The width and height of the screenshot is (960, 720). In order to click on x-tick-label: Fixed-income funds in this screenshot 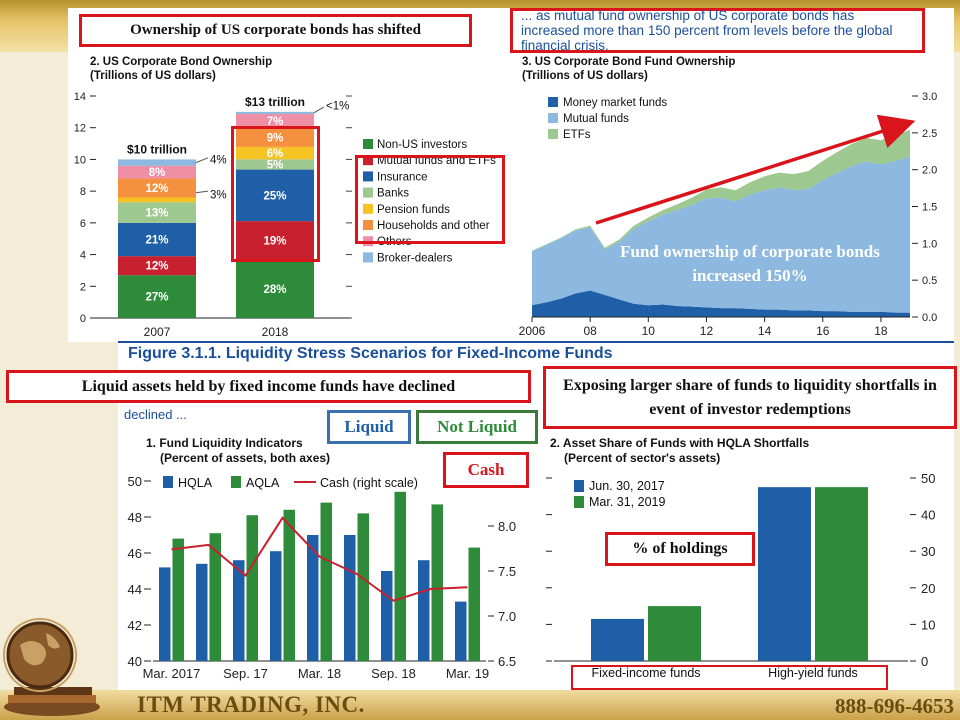, I will do `click(645, 673)`.